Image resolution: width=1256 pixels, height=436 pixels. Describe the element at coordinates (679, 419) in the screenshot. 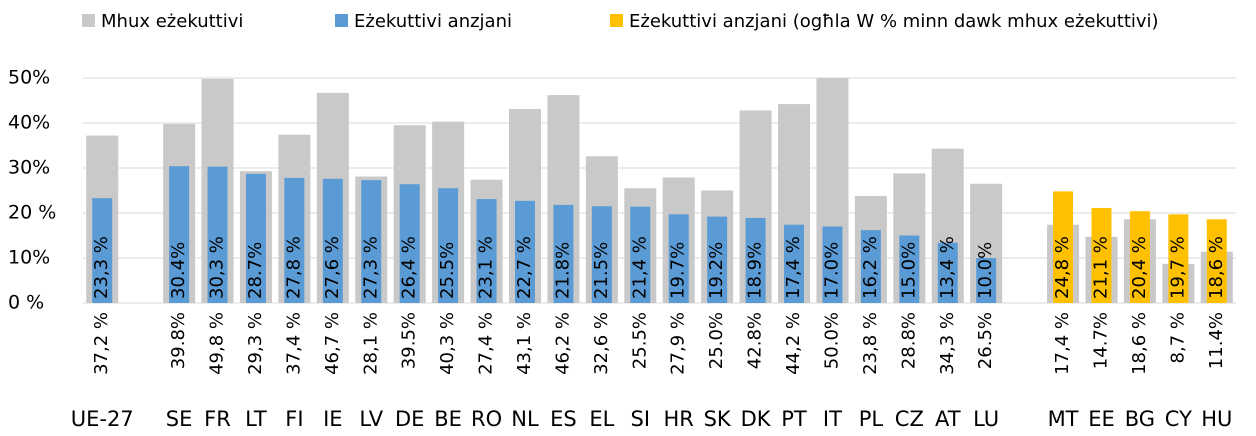

I see `x-tick-label: HR` at that location.